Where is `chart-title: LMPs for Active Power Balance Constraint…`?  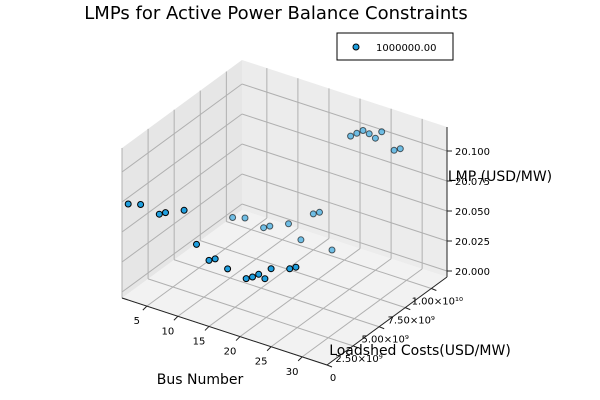
chart-title: LMPs for Active Power Balance Constraint… is located at coordinates (275, 13).